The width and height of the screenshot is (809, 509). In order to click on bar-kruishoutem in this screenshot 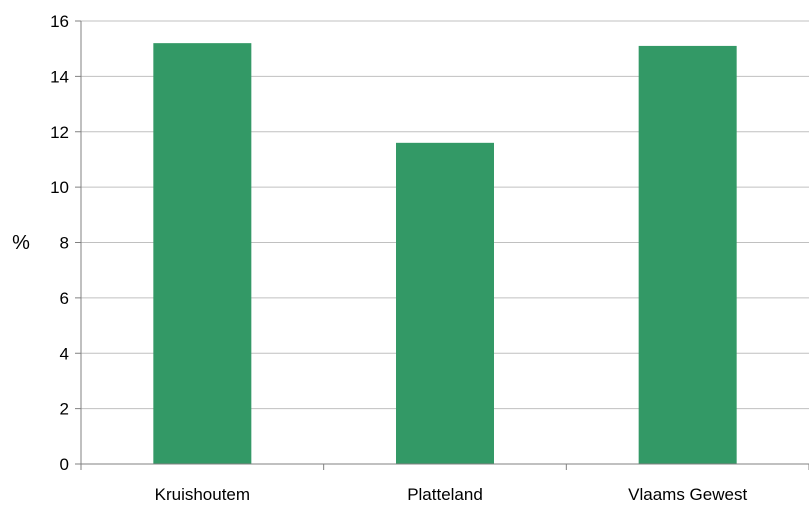, I will do `click(202, 254)`.